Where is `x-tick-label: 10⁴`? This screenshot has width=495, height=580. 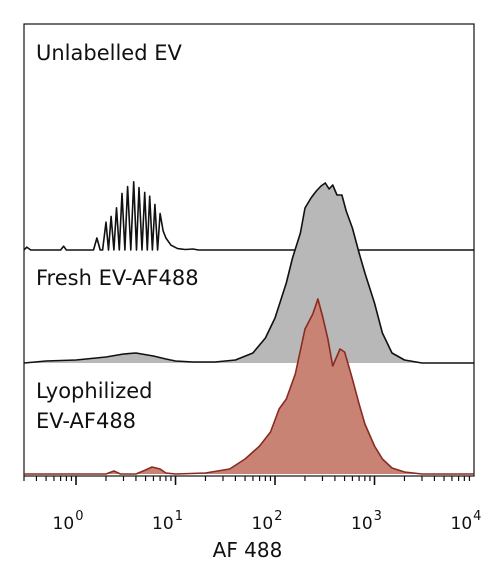
x-tick-label: 10⁴ is located at coordinates (466, 521).